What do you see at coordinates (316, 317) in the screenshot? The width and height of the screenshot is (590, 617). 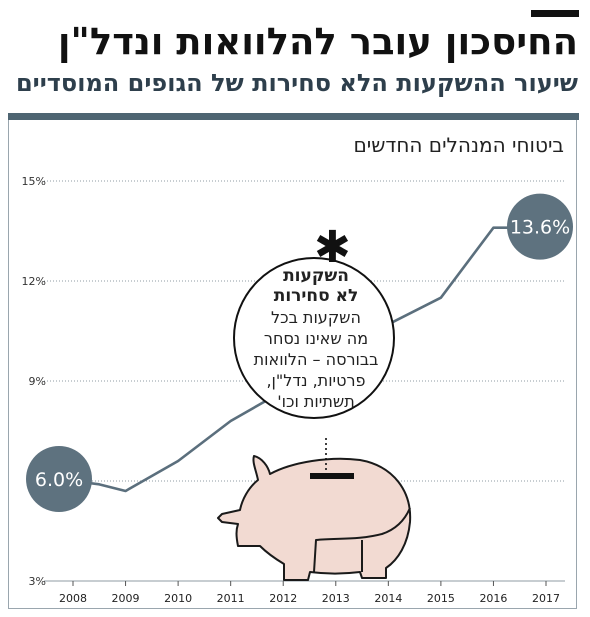 I see `callout-body-line: השקעות בכל` at bounding box center [316, 317].